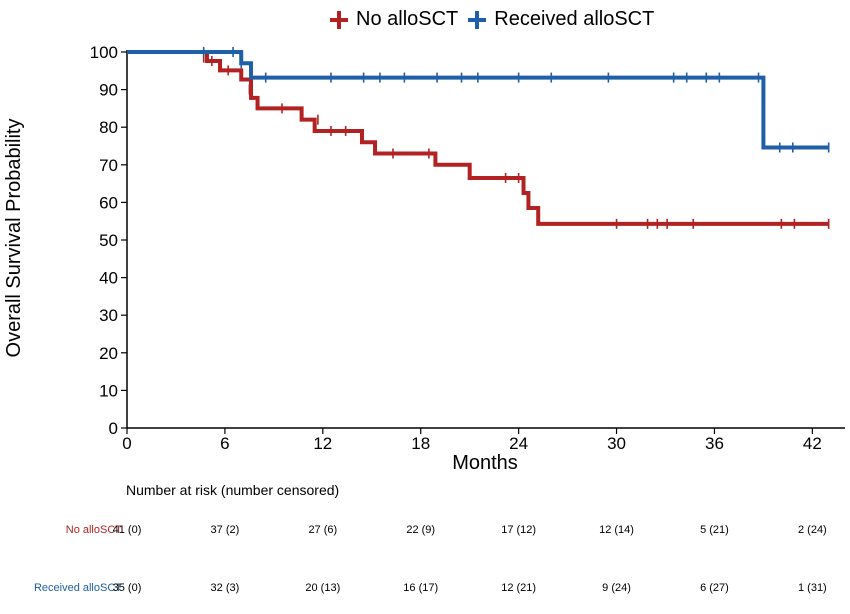  I want to click on y-tick-label: 0, so click(113, 428).